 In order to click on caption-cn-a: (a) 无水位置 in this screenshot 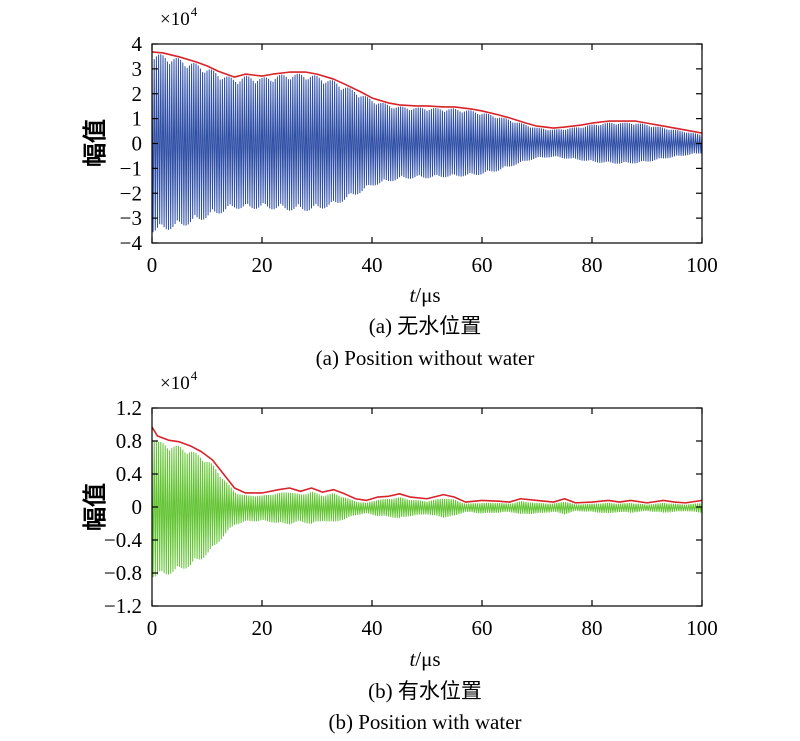, I will do `click(425, 326)`.